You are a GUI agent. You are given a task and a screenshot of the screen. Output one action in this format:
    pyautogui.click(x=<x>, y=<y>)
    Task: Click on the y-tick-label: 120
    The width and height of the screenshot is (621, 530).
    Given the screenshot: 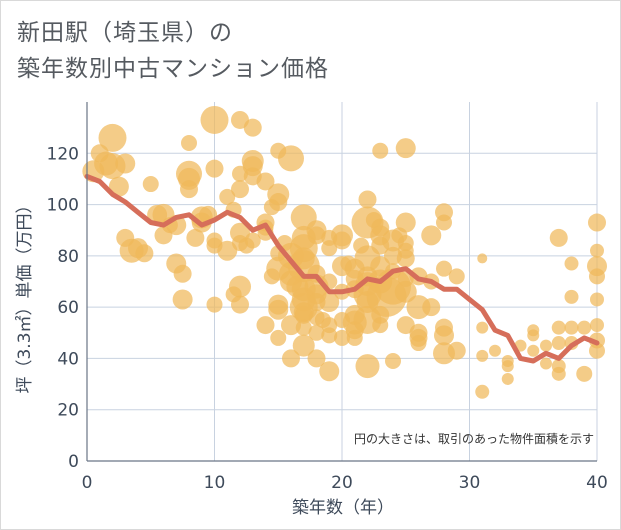 What is the action you would take?
    pyautogui.click(x=63, y=154)
    